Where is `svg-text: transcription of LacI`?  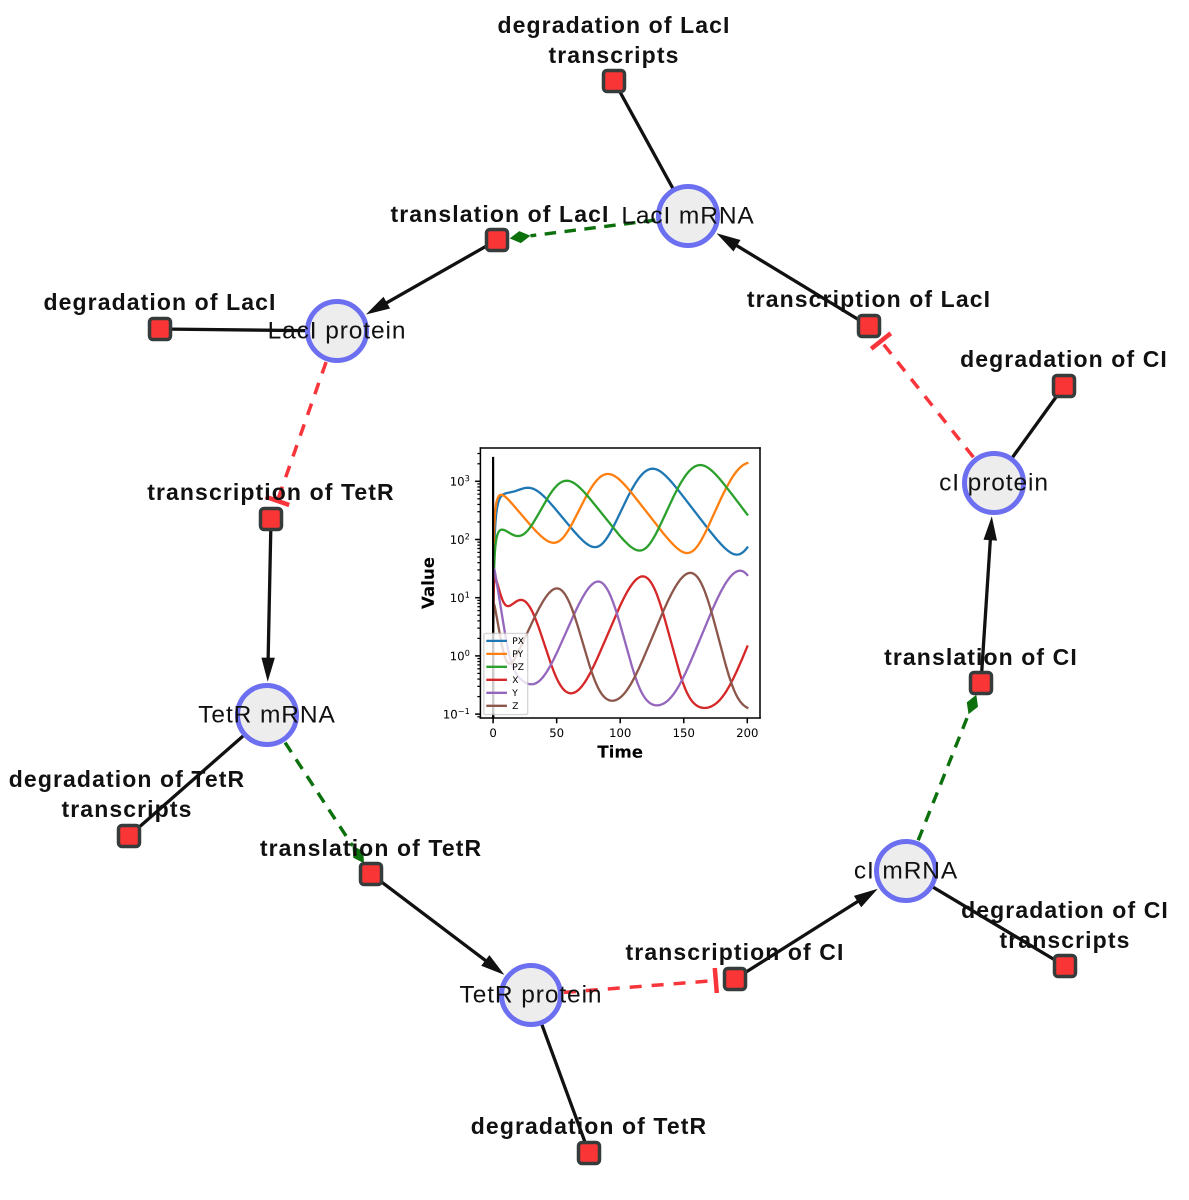 svg-text: transcription of LacI is located at coordinates (869, 299).